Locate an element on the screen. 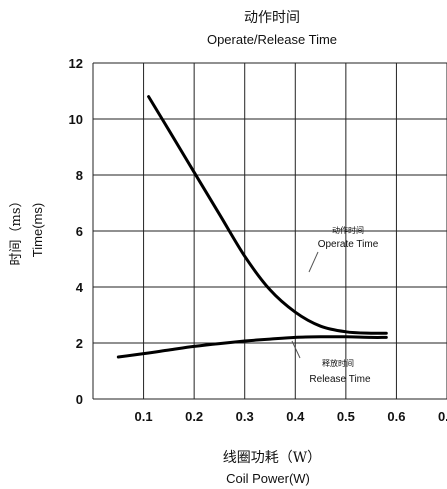 This screenshot has width=447, height=489. x-tick-label: 0.6 is located at coordinates (396, 416).